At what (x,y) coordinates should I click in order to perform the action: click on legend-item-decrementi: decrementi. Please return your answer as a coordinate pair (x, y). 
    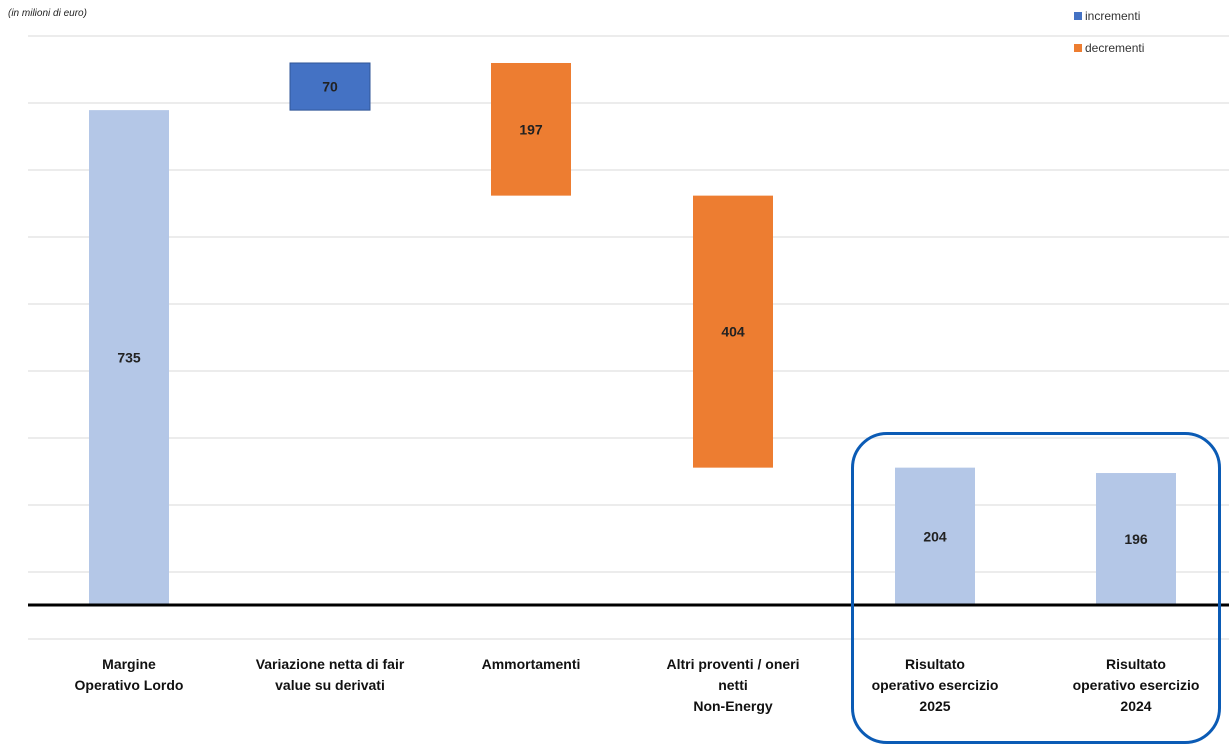
    Looking at the image, I should click on (1109, 48).